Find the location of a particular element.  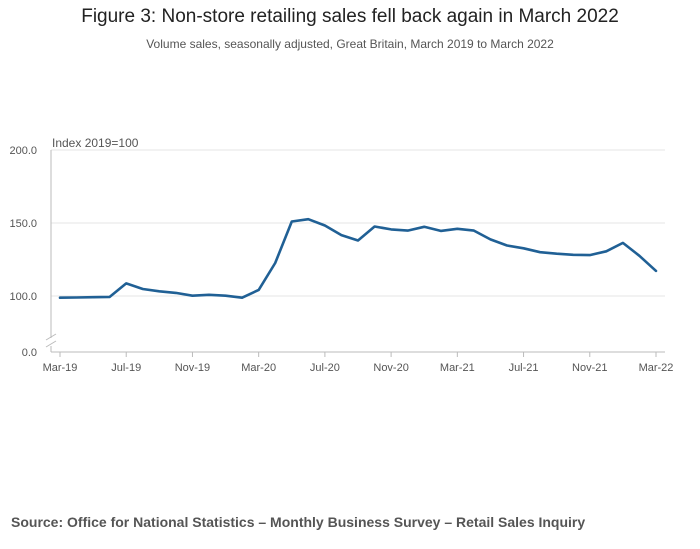

y-tick-label: 200.0 is located at coordinates (23, 151).